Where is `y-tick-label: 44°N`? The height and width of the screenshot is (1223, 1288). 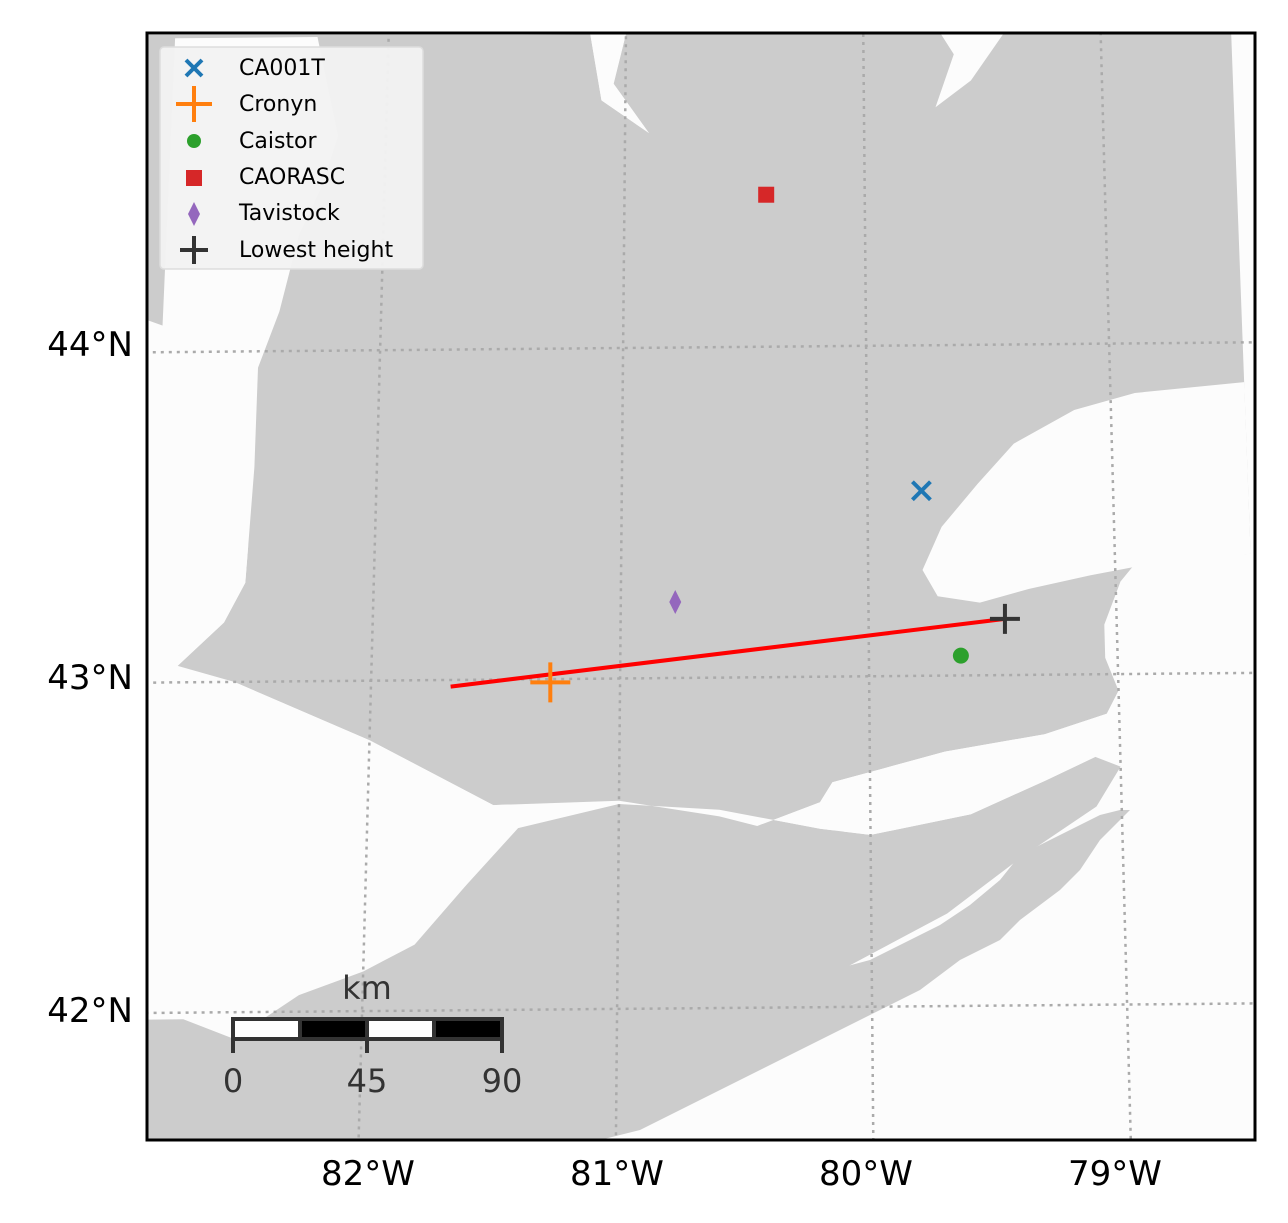
y-tick-label: 44°N is located at coordinates (90, 345).